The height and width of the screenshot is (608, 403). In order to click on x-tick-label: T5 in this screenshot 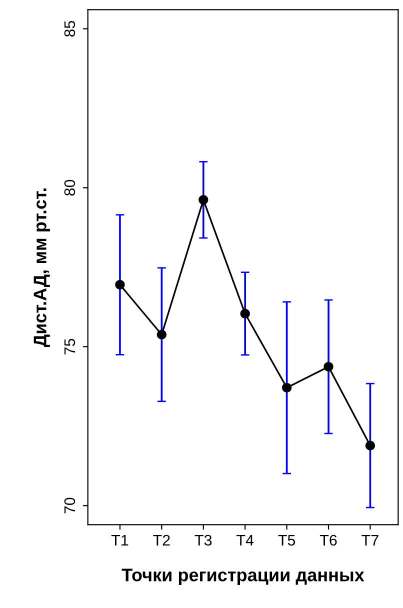, I will do `click(287, 540)`.